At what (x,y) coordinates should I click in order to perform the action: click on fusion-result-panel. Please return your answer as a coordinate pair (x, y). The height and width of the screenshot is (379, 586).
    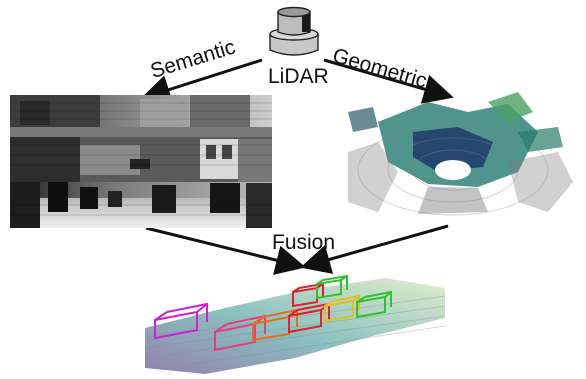
    Looking at the image, I should click on (295, 324).